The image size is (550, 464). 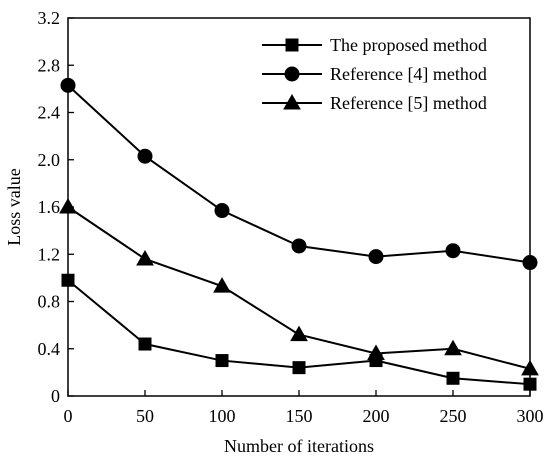 I want to click on legend-label: The proposed method, so click(x=408, y=45).